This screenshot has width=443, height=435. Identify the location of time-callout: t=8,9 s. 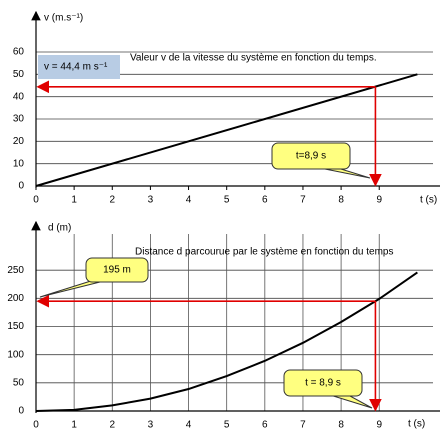
(311, 156).